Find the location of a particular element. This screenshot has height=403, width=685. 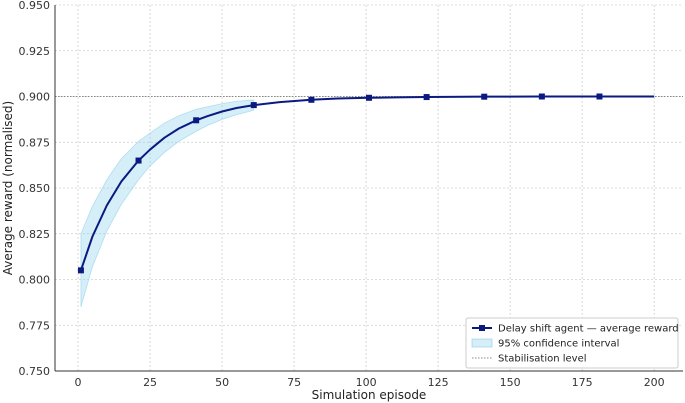

x-tick-label: 25 is located at coordinates (150, 382).